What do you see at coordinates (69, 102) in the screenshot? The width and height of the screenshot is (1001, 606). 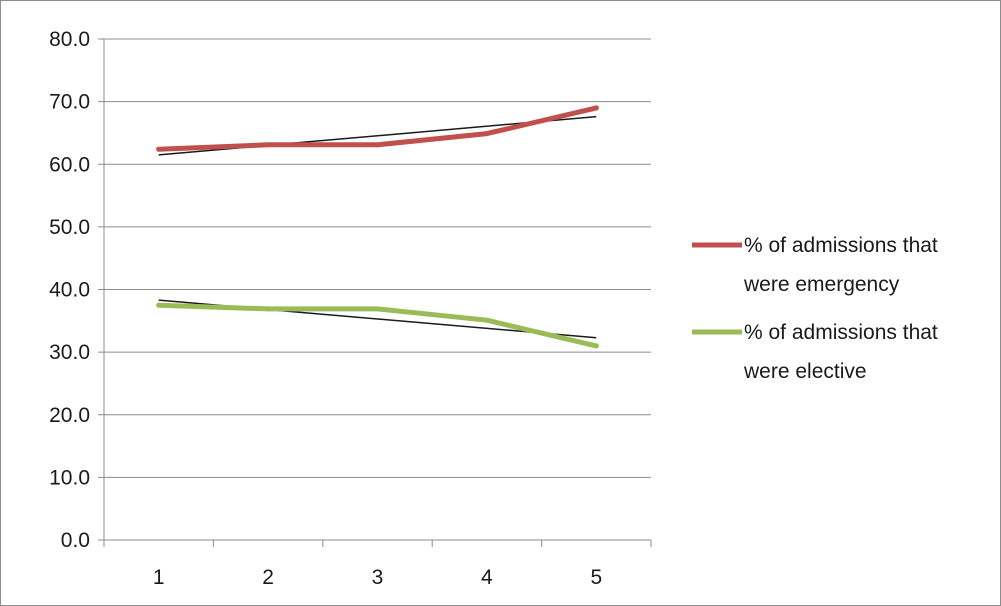 I see `y-tick-label: 70.0` at bounding box center [69, 102].